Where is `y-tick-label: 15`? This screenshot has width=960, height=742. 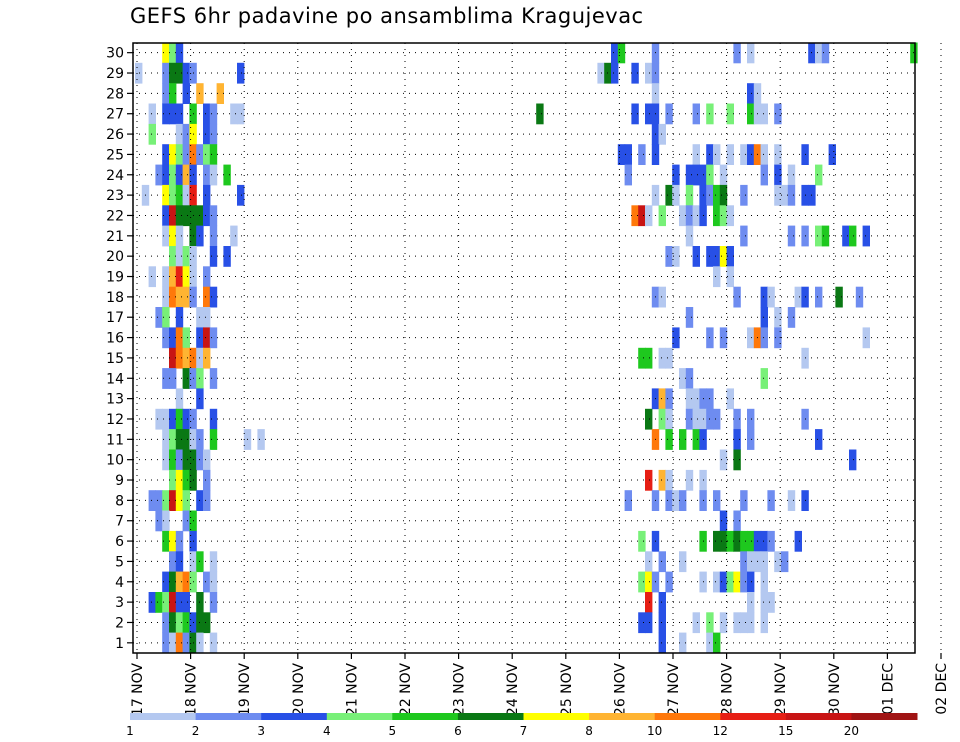 y-tick-label: 15 is located at coordinates (115, 359).